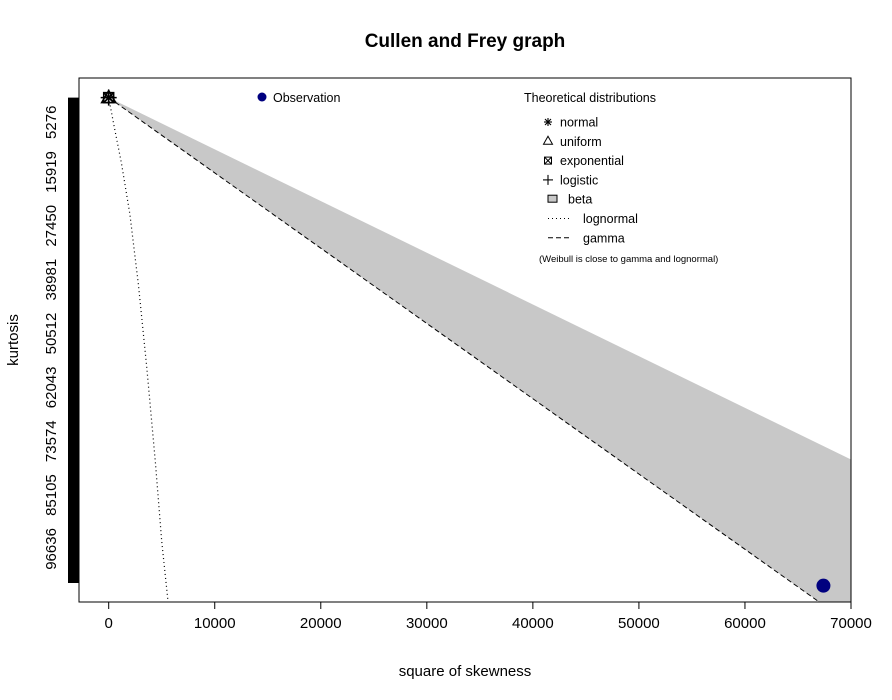  What do you see at coordinates (51, 334) in the screenshot?
I see `y-tick-label: 50512` at bounding box center [51, 334].